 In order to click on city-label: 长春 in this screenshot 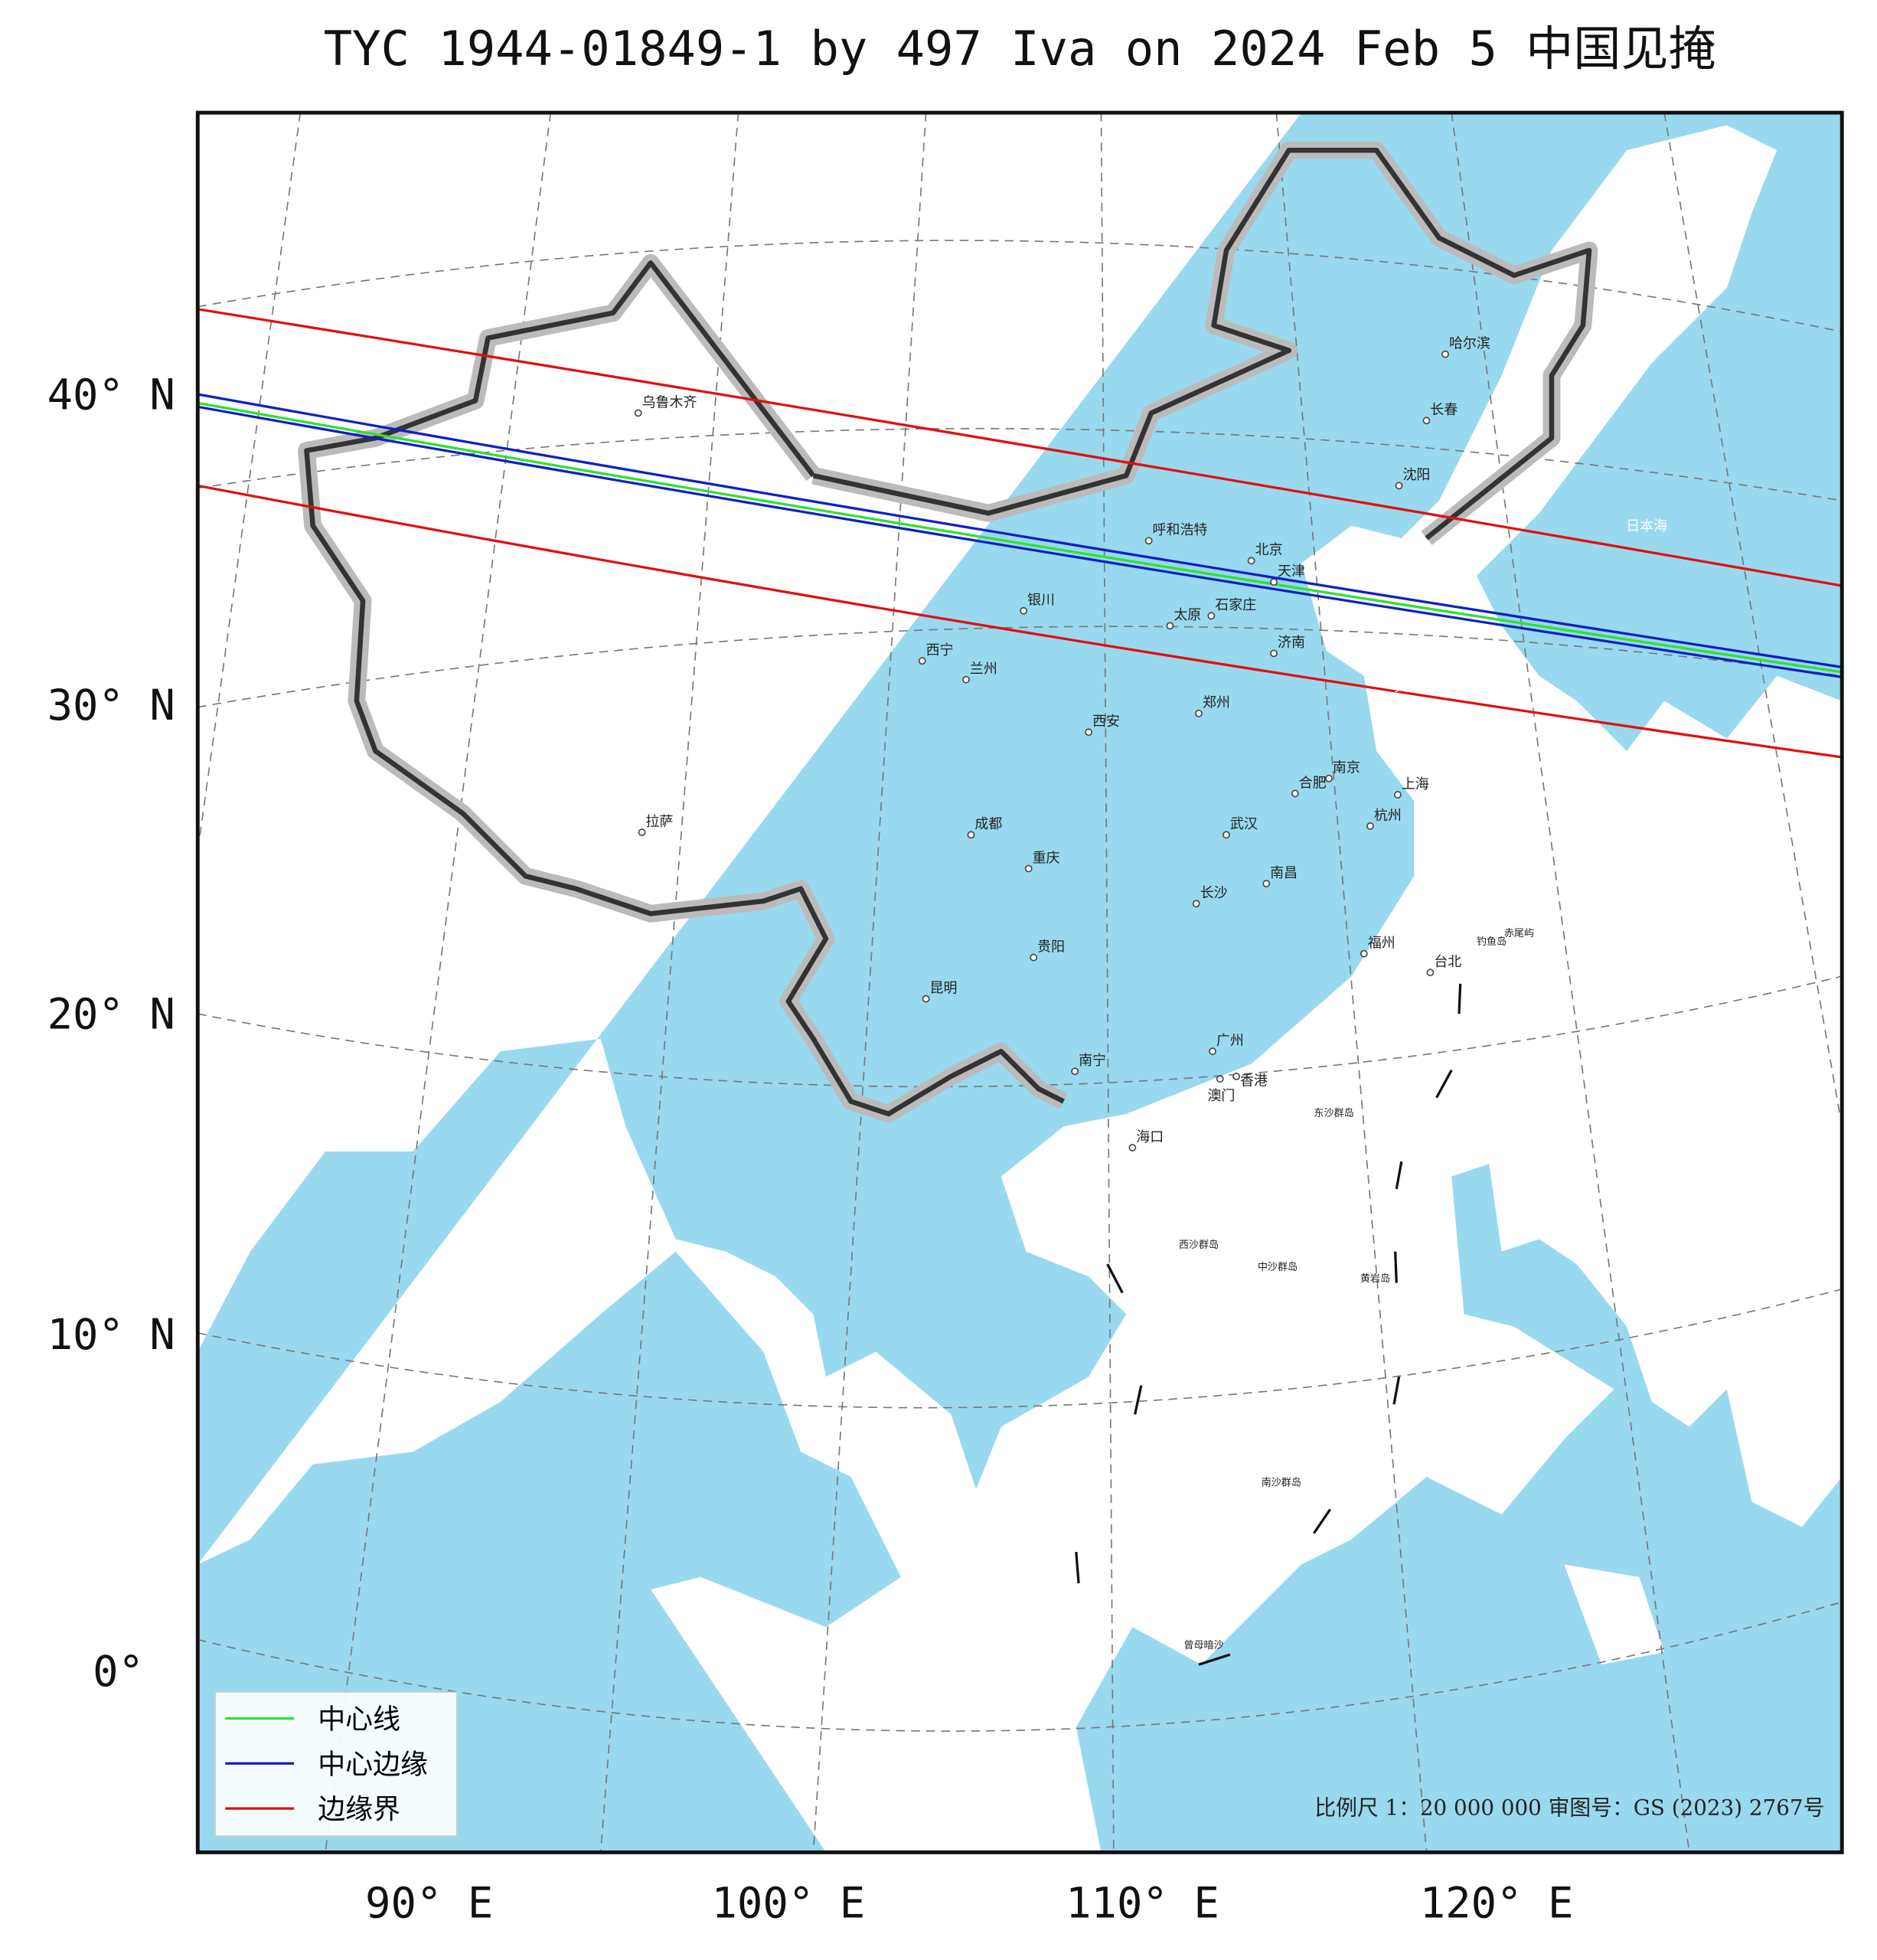, I will do `click(1444, 410)`.